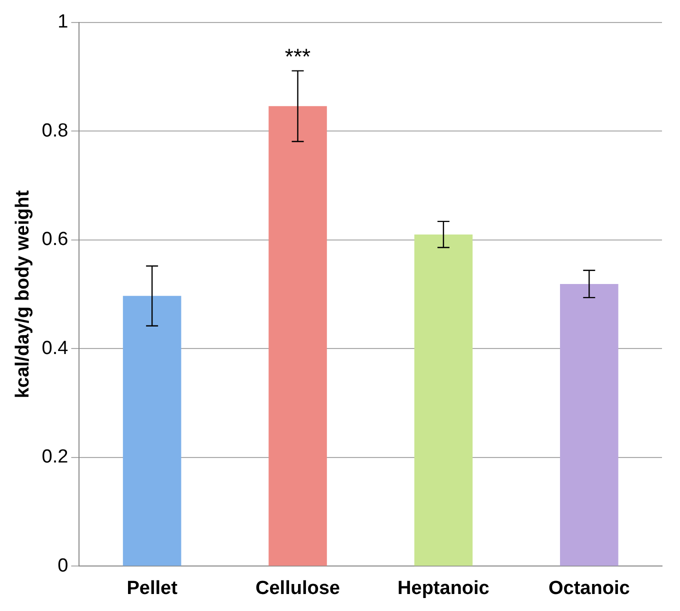 The height and width of the screenshot is (611, 680). I want to click on x-tick-label: Octanoic, so click(589, 588).